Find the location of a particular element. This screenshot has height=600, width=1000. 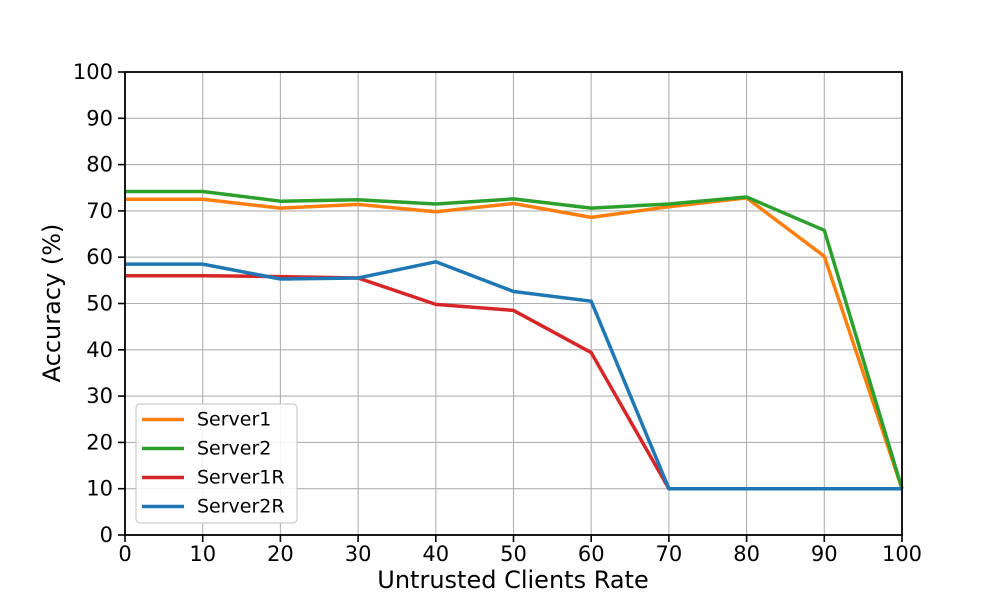

y-tick-label: 70 is located at coordinates (99, 211).